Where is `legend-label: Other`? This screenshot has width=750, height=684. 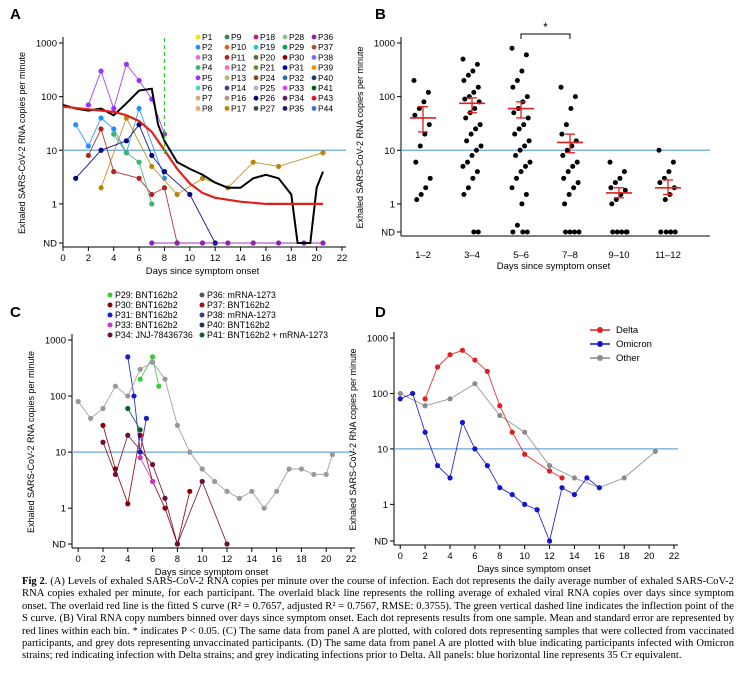
legend-label: Other is located at coordinates (628, 358).